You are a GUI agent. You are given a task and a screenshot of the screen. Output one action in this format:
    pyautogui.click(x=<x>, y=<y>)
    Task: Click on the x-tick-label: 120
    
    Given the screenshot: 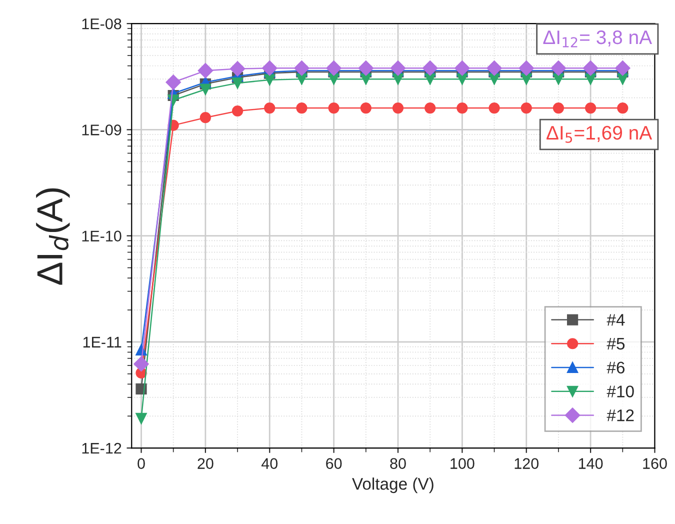 What is the action you would take?
    pyautogui.click(x=526, y=463)
    